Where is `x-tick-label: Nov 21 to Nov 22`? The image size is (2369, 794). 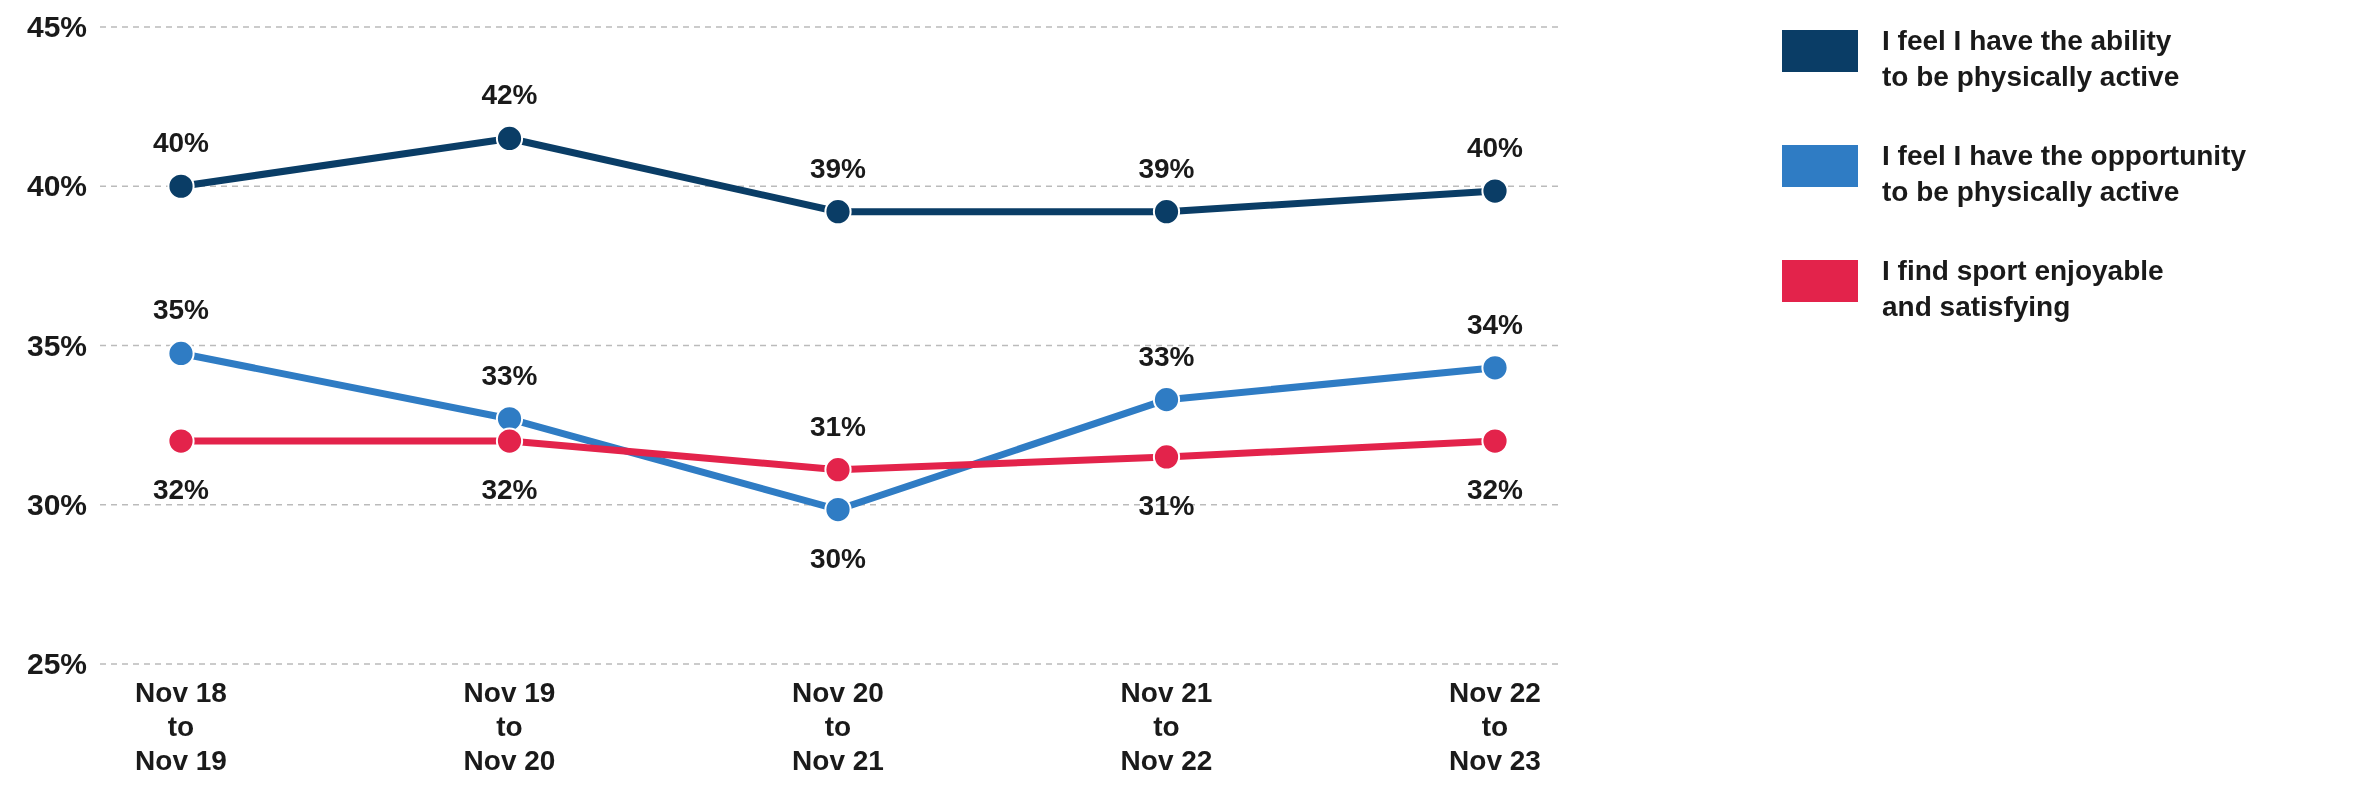
x-tick-label: Nov 21 to Nov 22 is located at coordinates (1166, 726).